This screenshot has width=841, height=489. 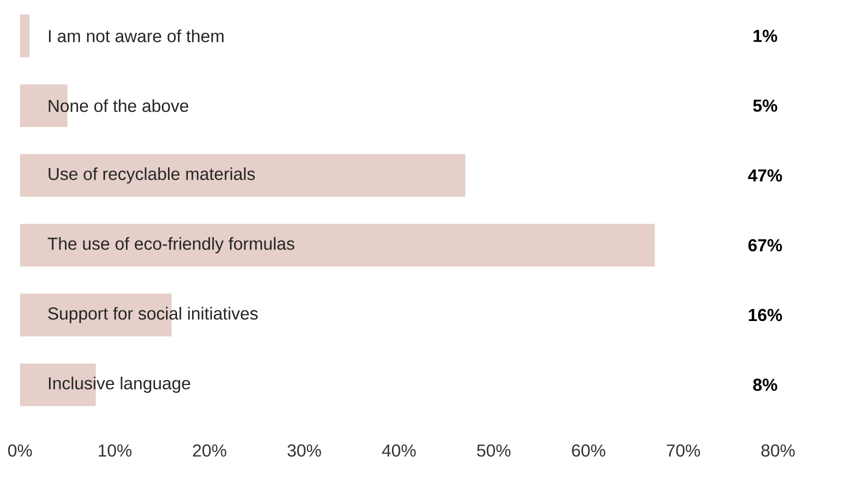 What do you see at coordinates (765, 384) in the screenshot?
I see `data-label: 8%` at bounding box center [765, 384].